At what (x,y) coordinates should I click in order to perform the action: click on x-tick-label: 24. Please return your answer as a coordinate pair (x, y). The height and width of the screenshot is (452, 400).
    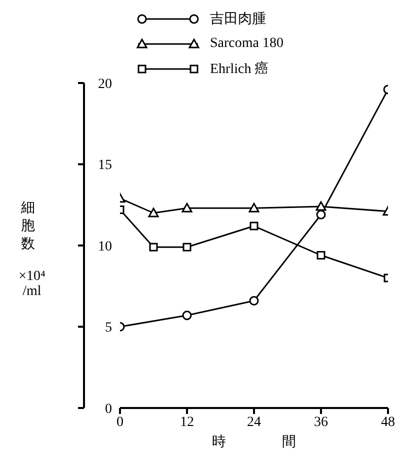
    Looking at the image, I should click on (254, 422).